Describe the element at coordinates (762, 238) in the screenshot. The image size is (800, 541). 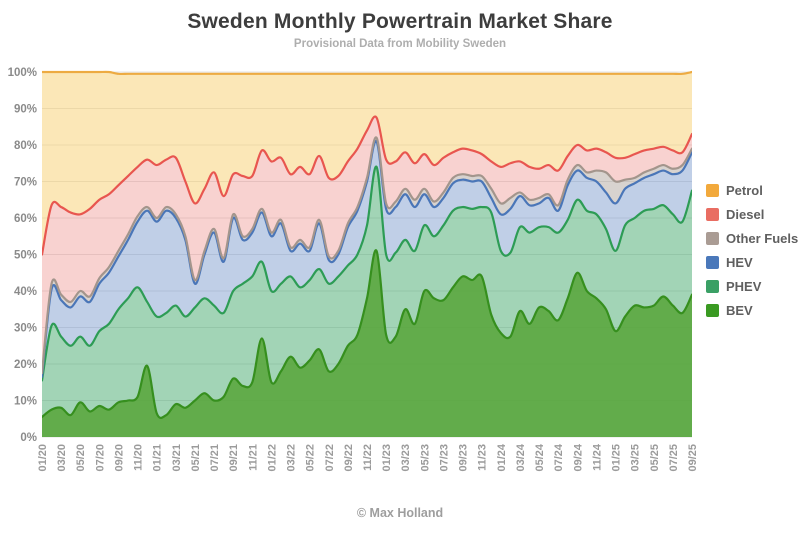
I see `legend-label-other-fuels: Other Fuels` at that location.